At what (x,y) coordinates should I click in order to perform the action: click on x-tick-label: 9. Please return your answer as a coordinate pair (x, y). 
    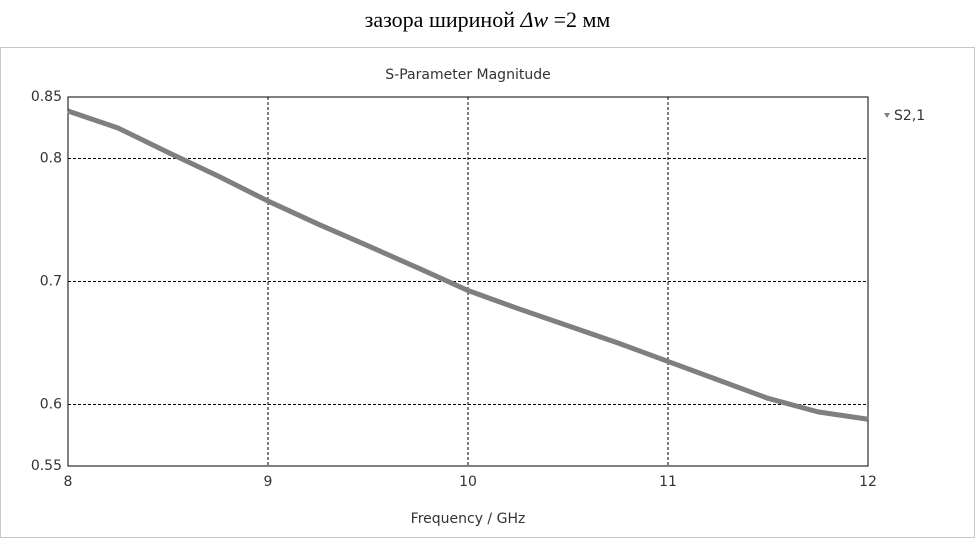
    Looking at the image, I should click on (268, 482).